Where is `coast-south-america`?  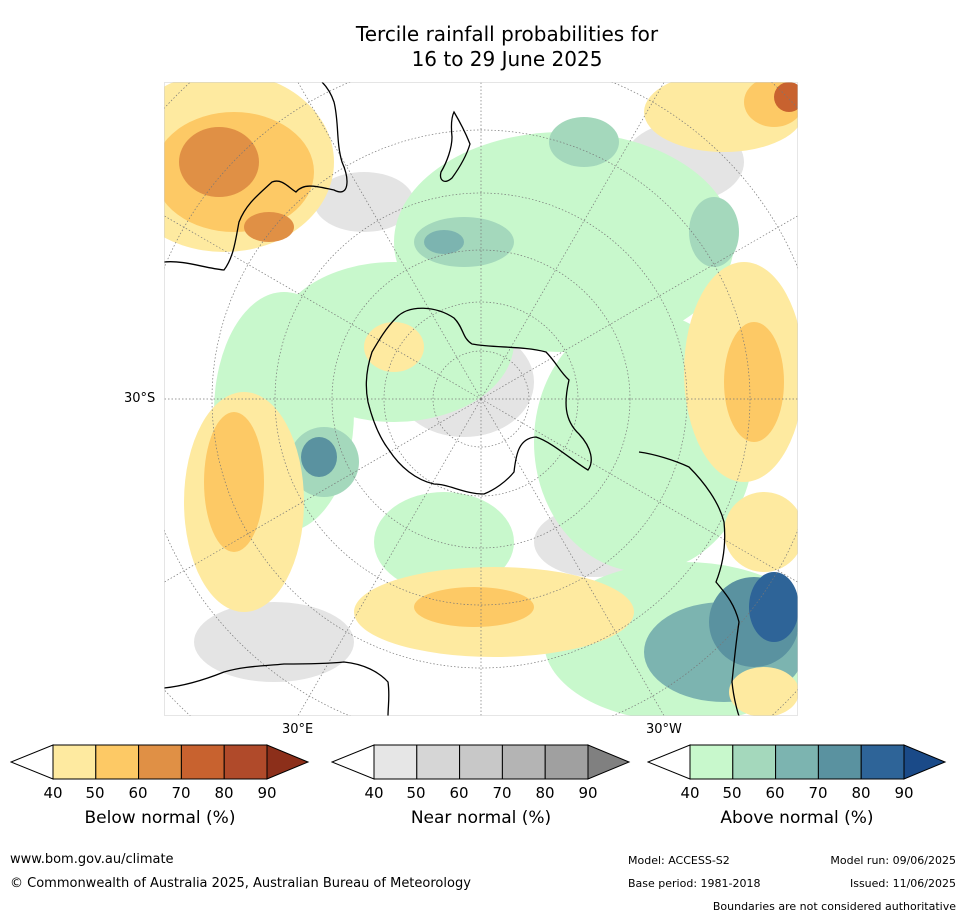 coast-south-america is located at coordinates (689, 583).